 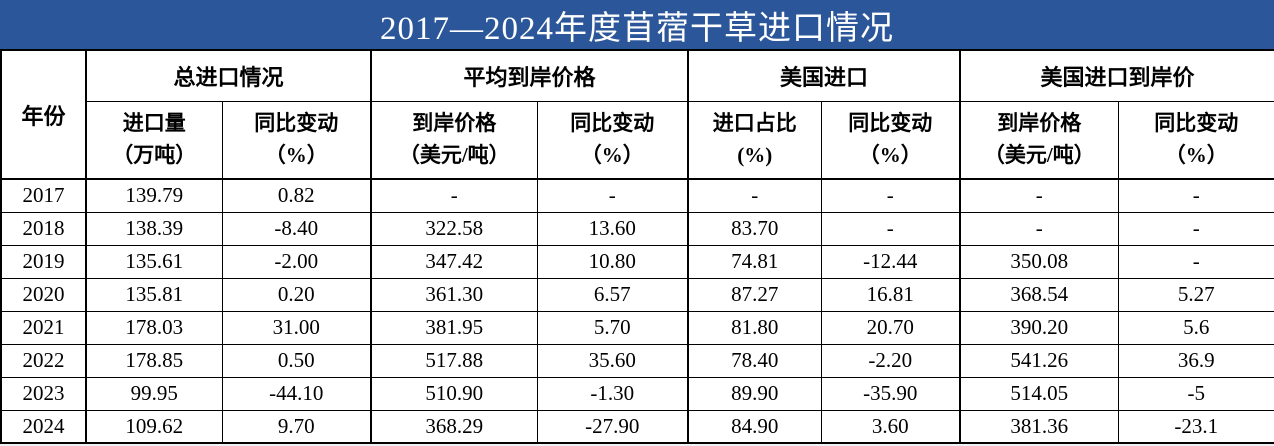 What do you see at coordinates (612, 140) in the screenshot?
I see `column-header-cif-yoy: 同比变动 （%）` at bounding box center [612, 140].